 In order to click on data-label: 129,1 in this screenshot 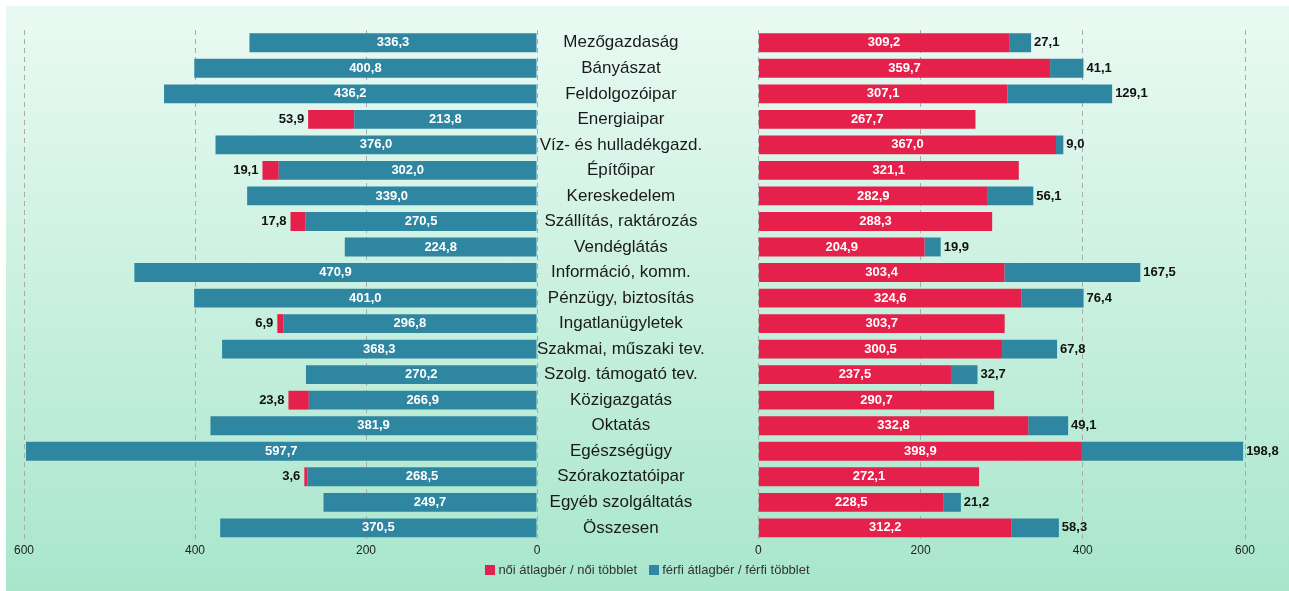, I will do `click(1131, 93)`.